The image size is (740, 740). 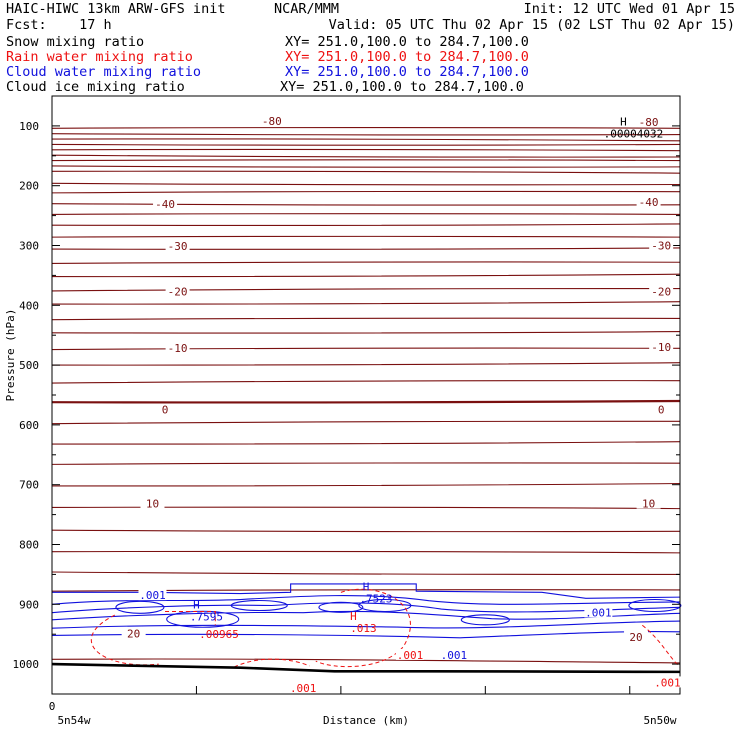 I want to click on x-axis-label: Distance (km), so click(x=366, y=720).